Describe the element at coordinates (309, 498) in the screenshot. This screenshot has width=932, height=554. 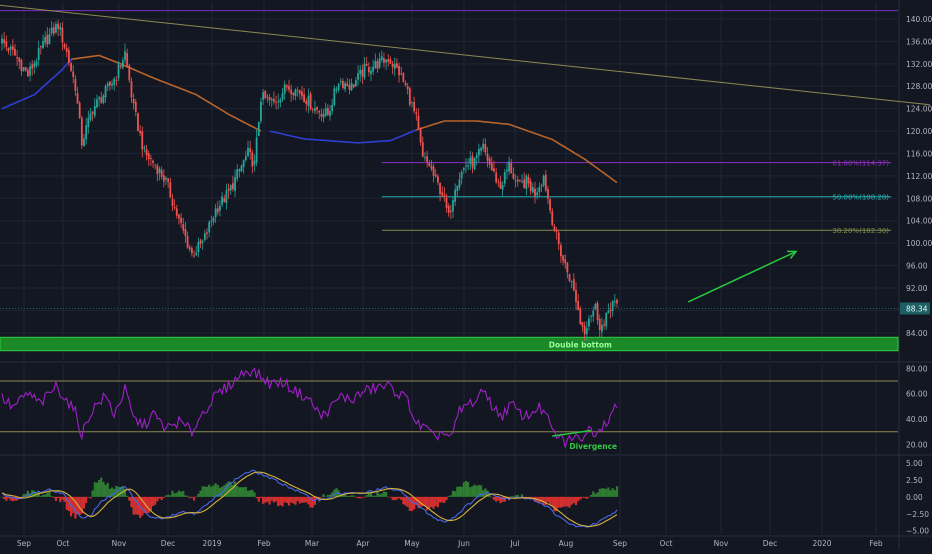
I see `macd-panel` at that location.